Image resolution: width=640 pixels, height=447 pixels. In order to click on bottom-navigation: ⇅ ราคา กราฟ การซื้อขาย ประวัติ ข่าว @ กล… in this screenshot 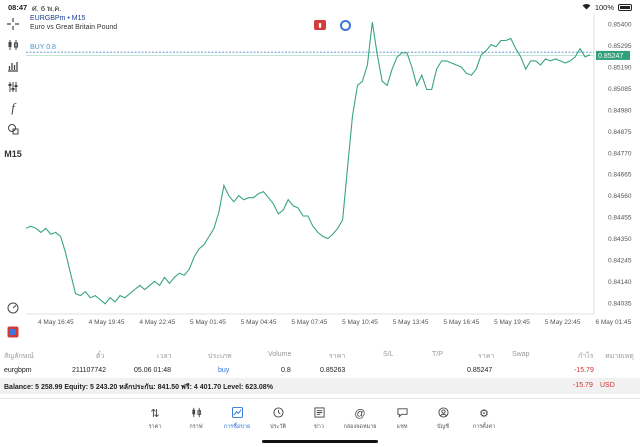, I will do `click(320, 422)`.